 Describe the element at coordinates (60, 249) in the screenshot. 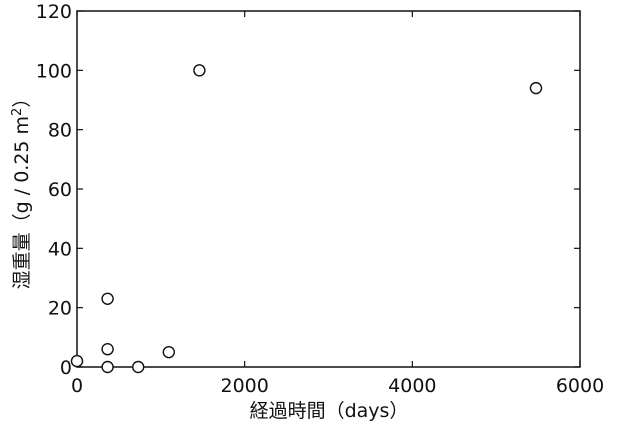

I see `y-tick-label: 40` at that location.